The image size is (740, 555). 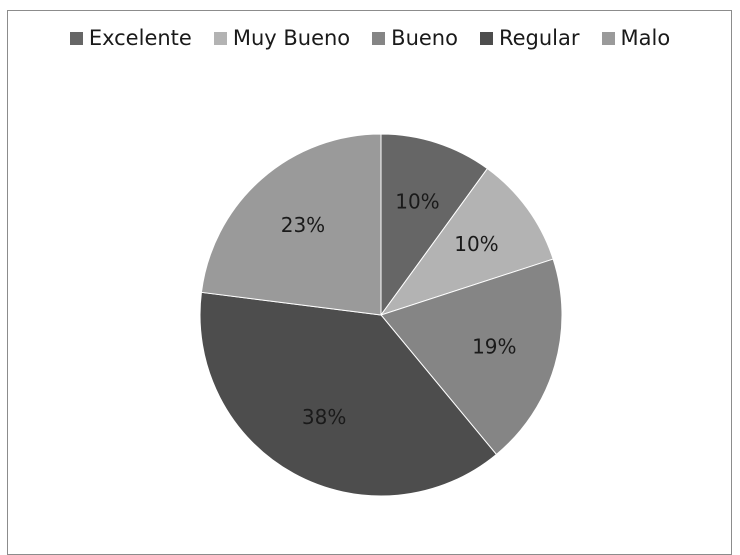 I want to click on legend-swatch-muy-bueno, so click(x=220, y=38).